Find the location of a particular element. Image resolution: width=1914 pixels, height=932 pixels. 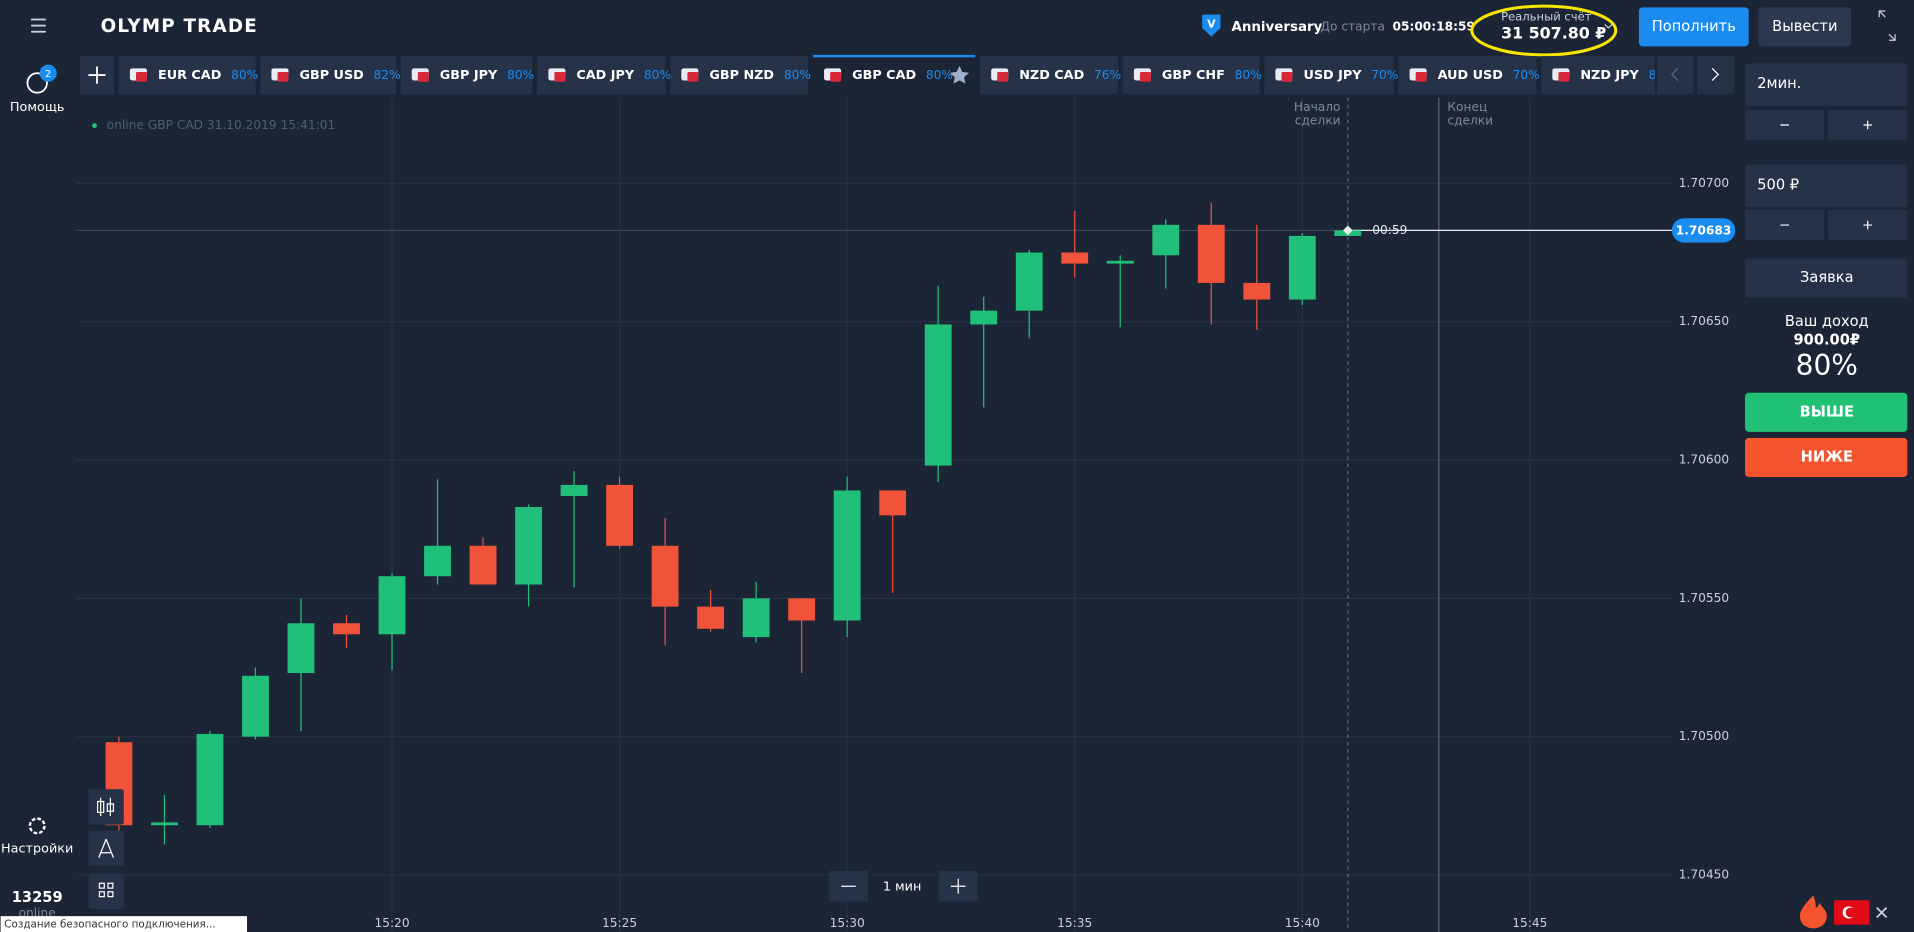

tab-next is located at coordinates (1716, 75).